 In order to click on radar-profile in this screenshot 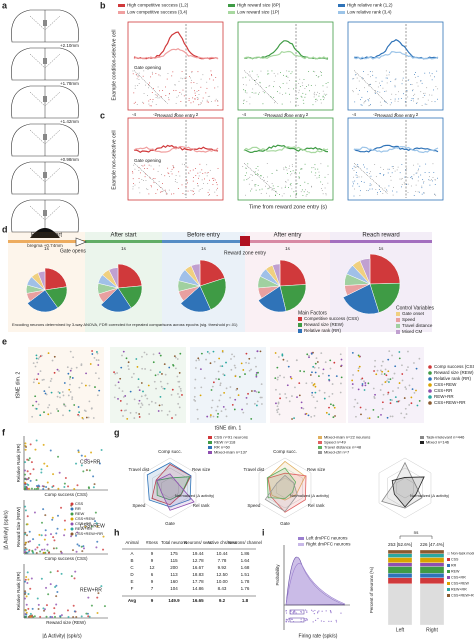, I will do `click(281, 483)`.